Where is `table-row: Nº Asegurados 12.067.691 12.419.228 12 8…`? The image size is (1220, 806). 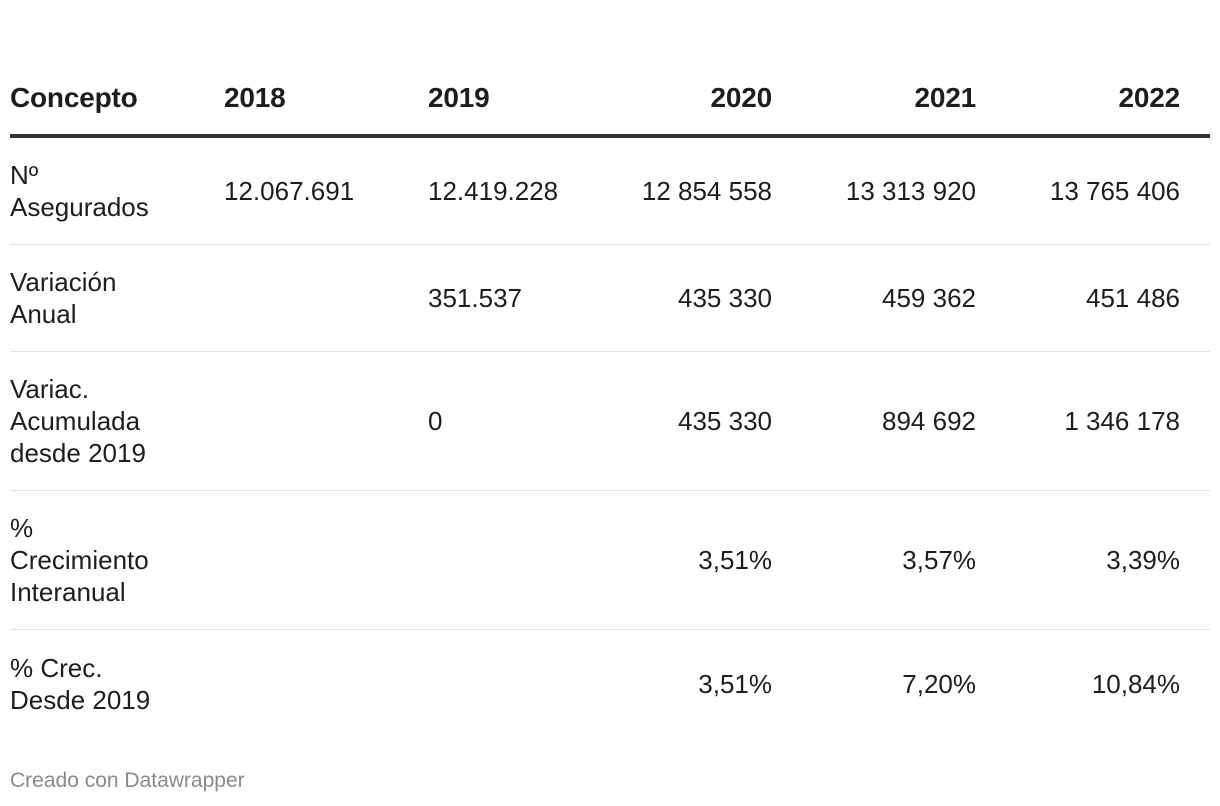 table-row: Nº Asegurados 12.067.691 12.419.228 12 8… is located at coordinates (610, 190).